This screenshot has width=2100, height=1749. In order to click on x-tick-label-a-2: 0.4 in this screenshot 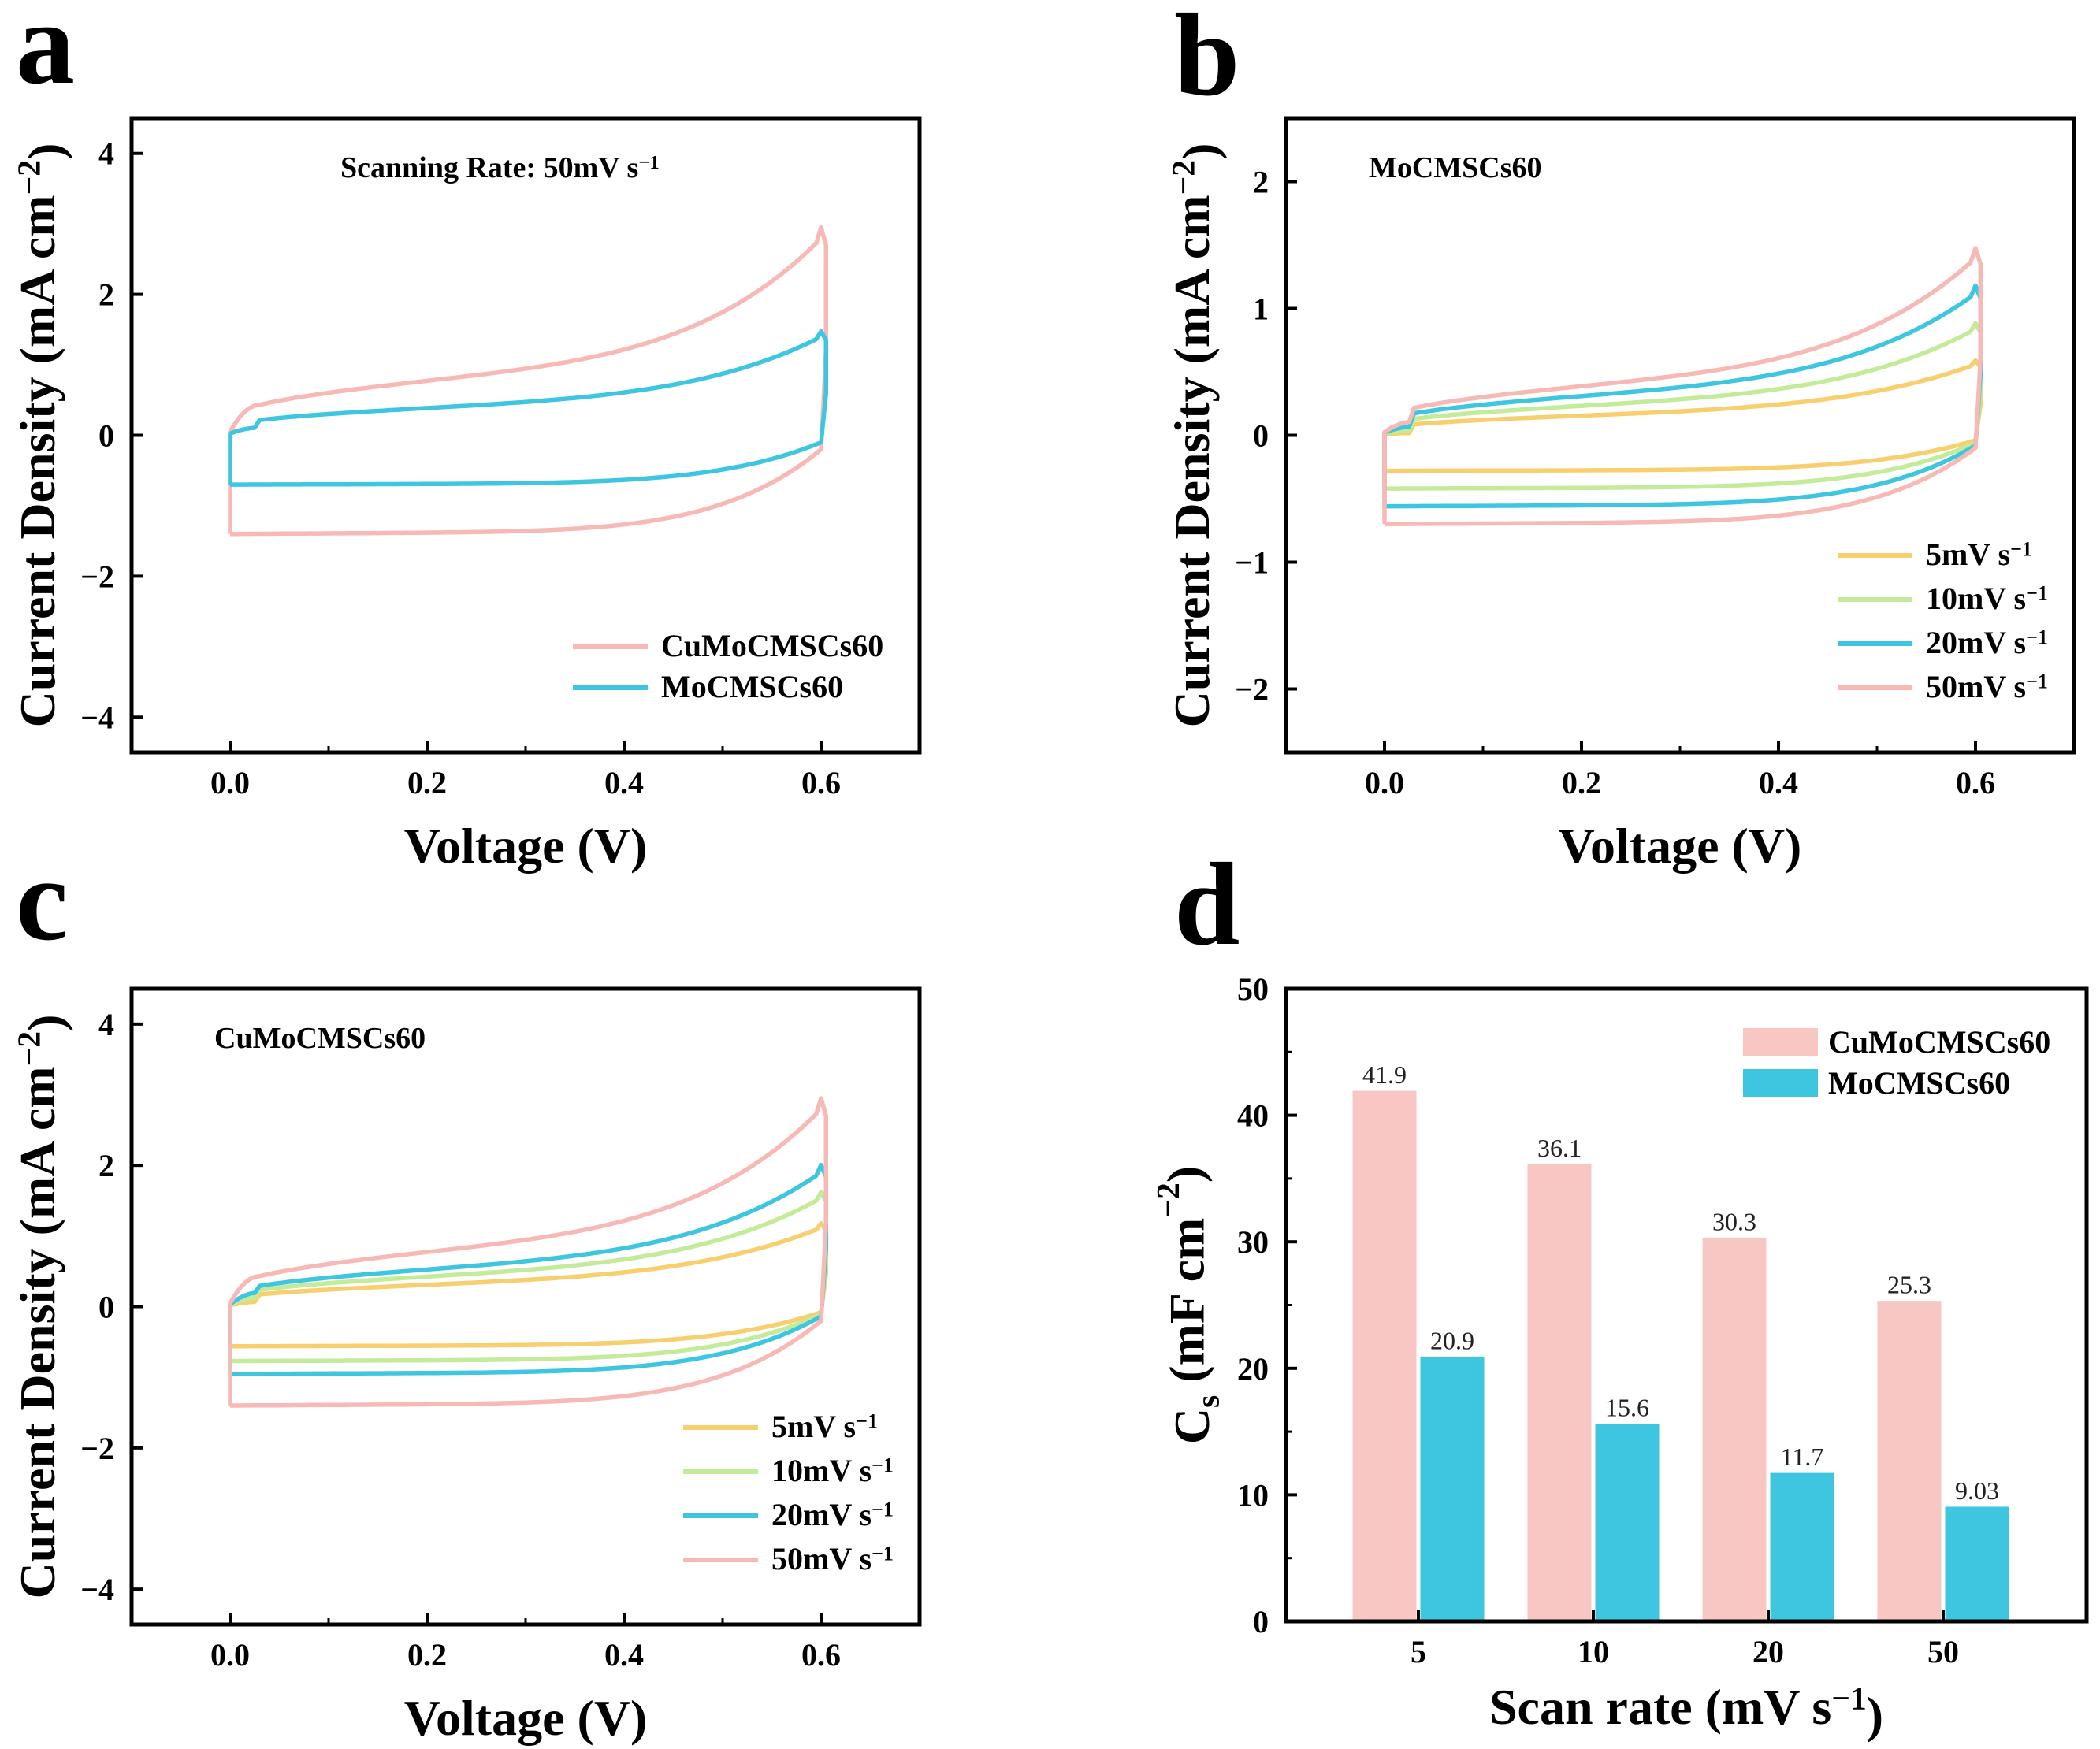, I will do `click(624, 782)`.